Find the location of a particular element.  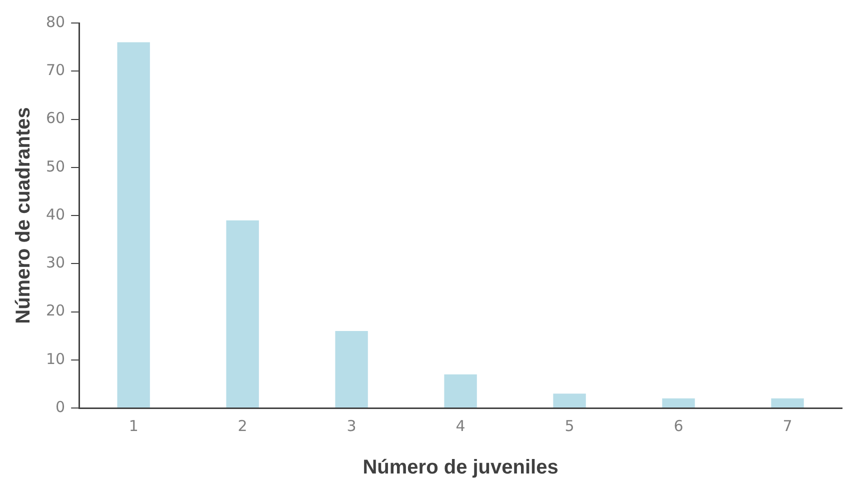

x-tick-label: 2 is located at coordinates (243, 425).